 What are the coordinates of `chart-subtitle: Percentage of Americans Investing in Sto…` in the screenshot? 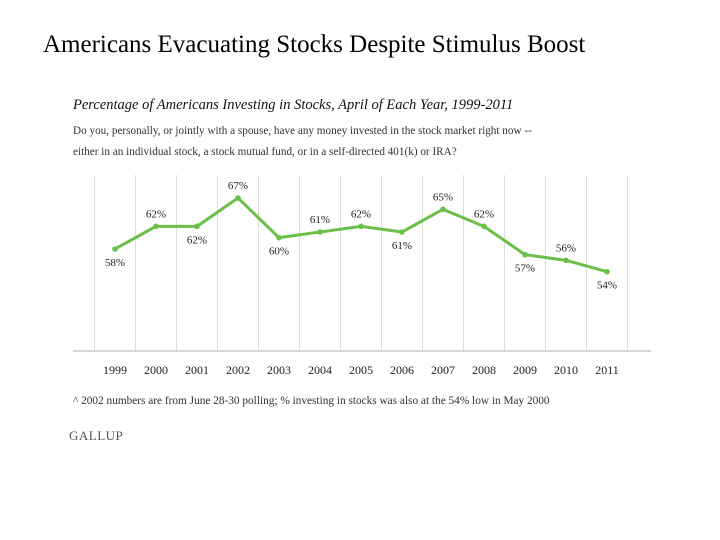 It's located at (293, 105).